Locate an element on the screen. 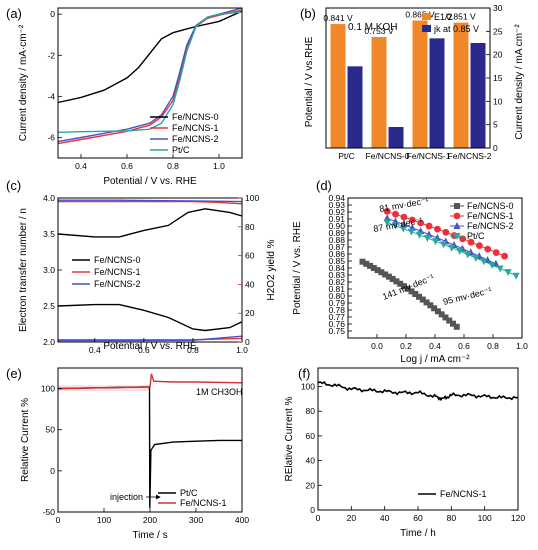  panel-d-ytick-label: 0.75 is located at coordinates (336, 331).